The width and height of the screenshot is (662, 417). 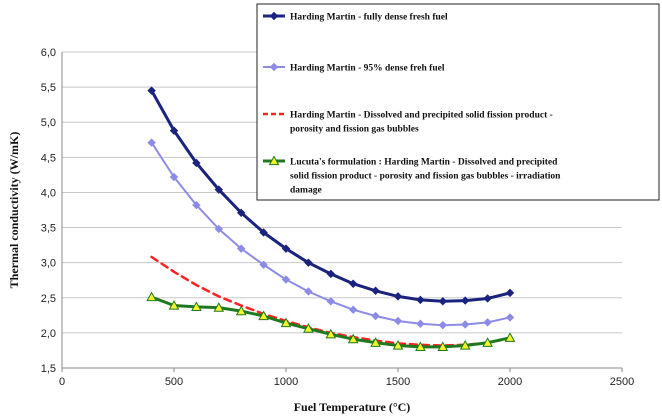 What do you see at coordinates (48, 369) in the screenshot?
I see `y-tick-label: 1,5` at bounding box center [48, 369].